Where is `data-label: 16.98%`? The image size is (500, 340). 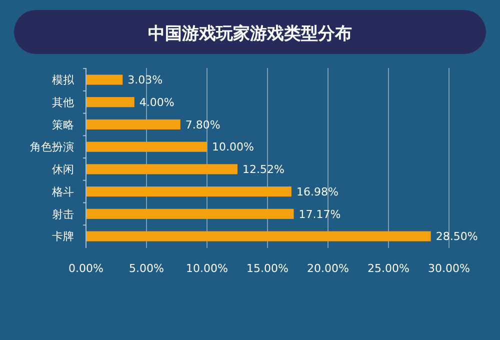
data-label: 16.98% is located at coordinates (317, 191).